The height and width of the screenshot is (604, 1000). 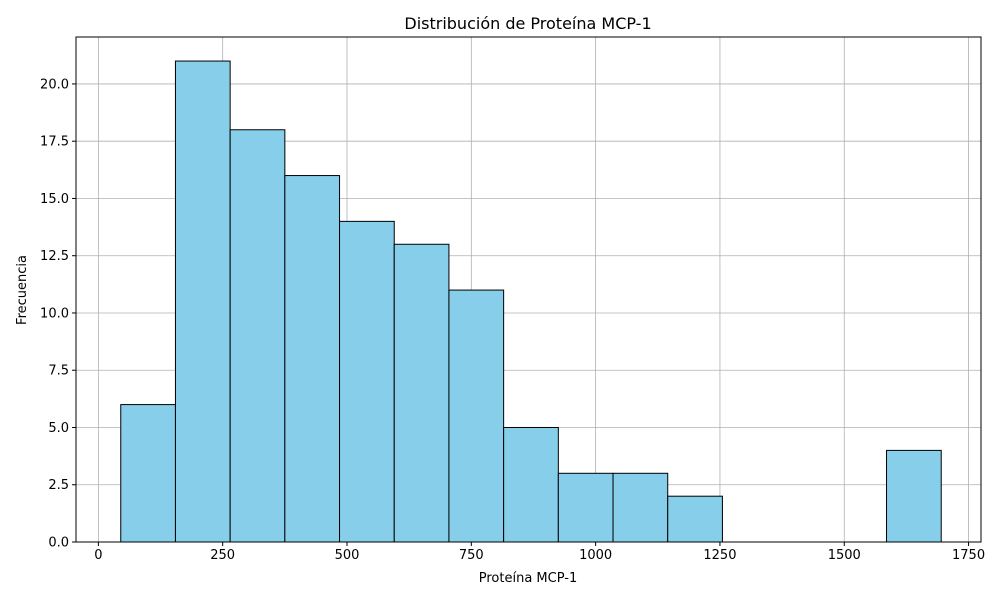 What do you see at coordinates (539, 552) in the screenshot?
I see `x-axis-ticks: 0 250 500 750 1000 1250 1500 1750` at bounding box center [539, 552].